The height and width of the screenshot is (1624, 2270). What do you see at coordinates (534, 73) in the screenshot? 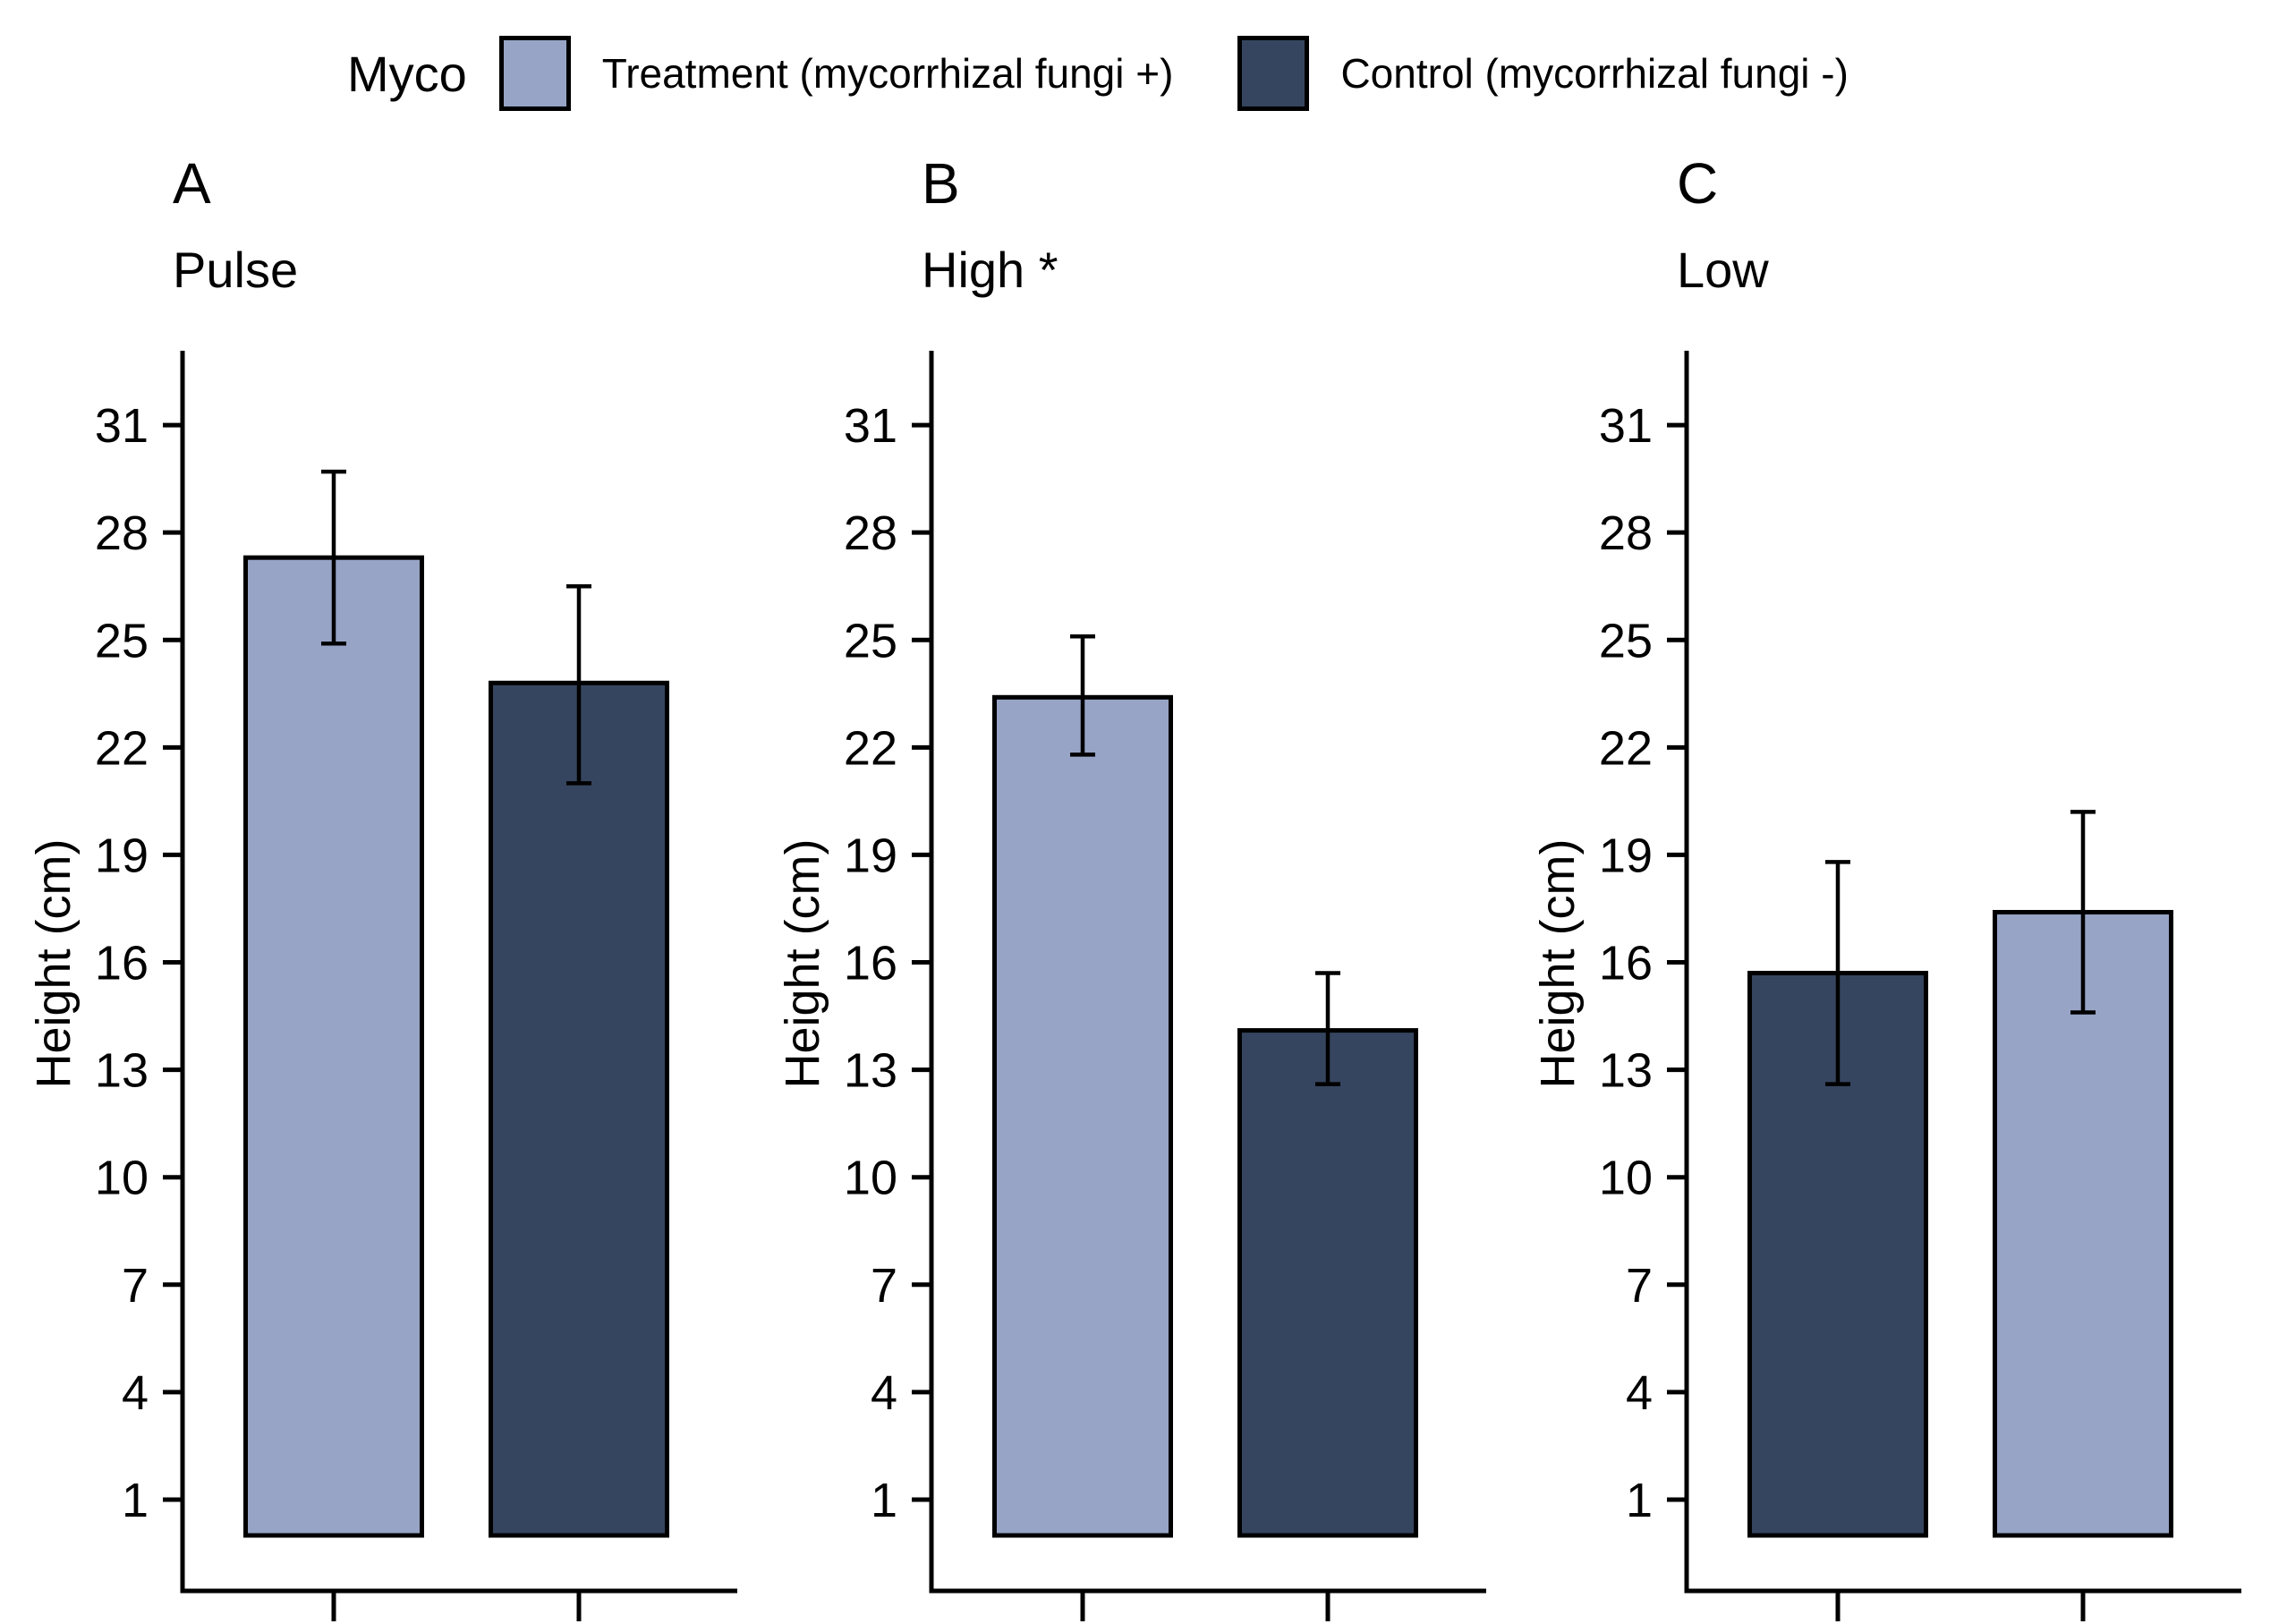
I see `treatment-swatch-icon` at bounding box center [534, 73].